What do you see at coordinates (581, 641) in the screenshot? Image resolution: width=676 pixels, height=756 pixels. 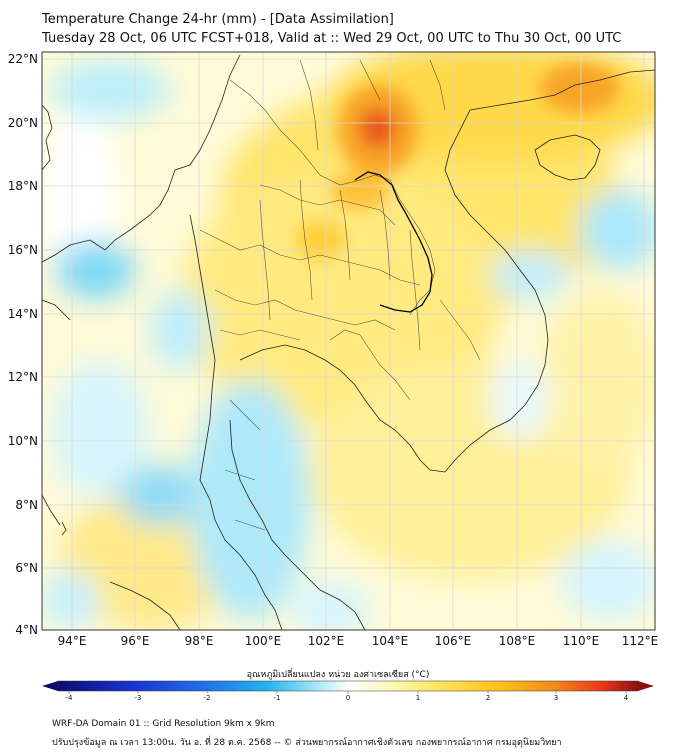 I see `lon-label: 110°E` at bounding box center [581, 641].